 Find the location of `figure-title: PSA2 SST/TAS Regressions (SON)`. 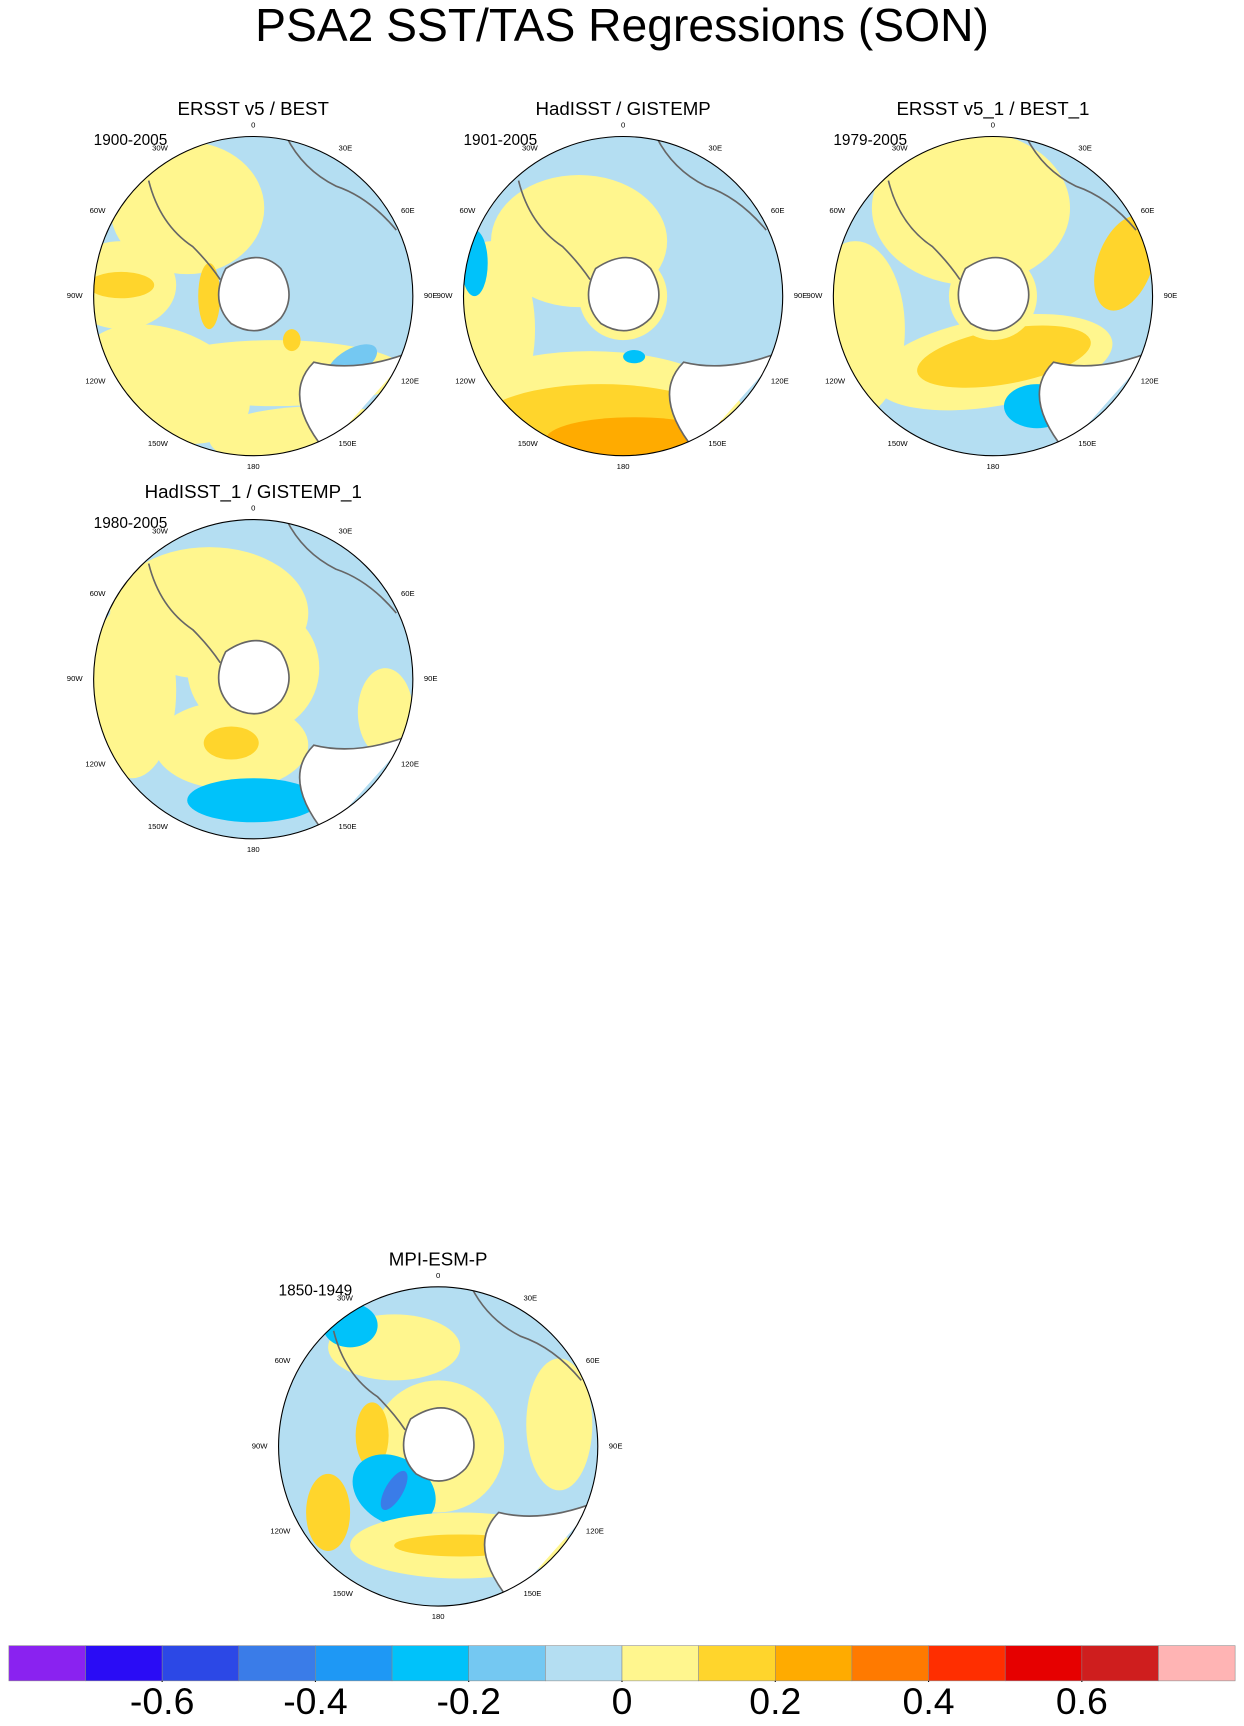

figure-title: PSA2 SST/TAS Regressions (SON) is located at coordinates (622, 25).